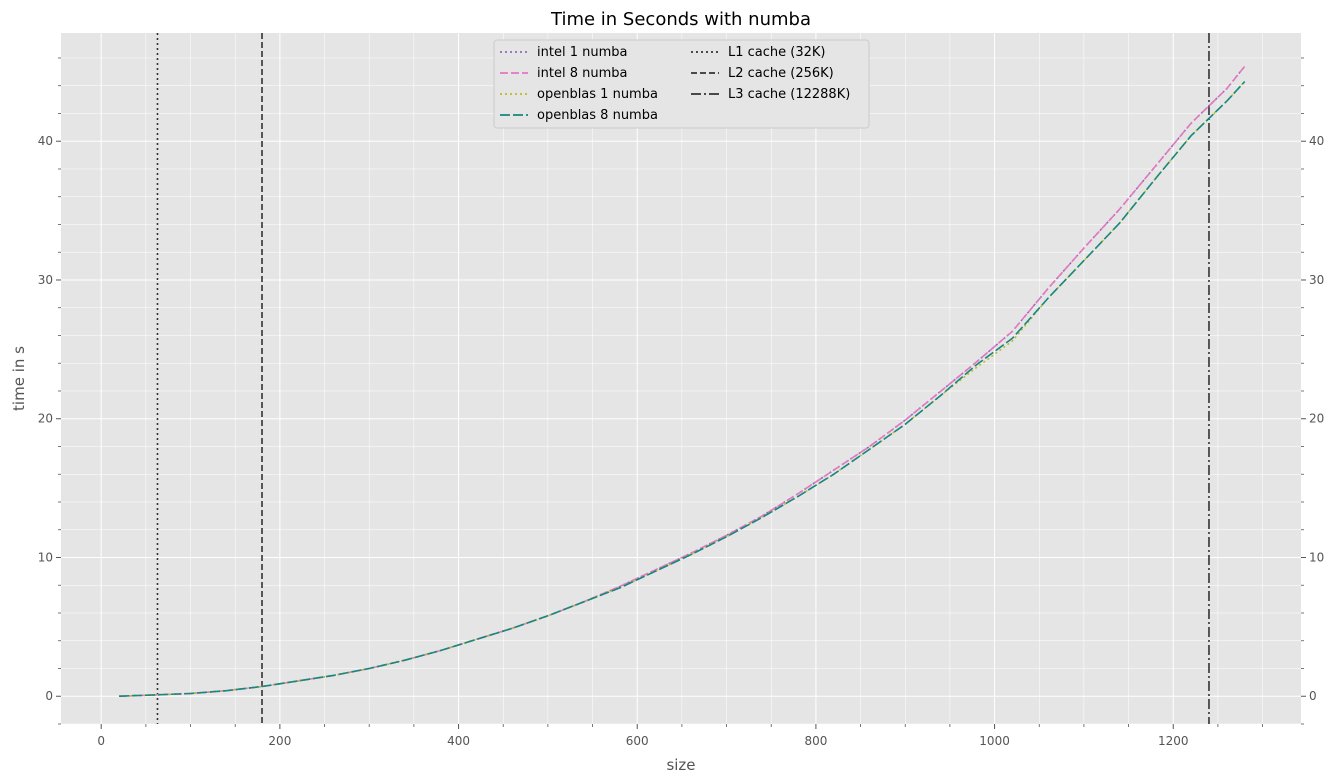 The width and height of the screenshot is (1338, 783). I want to click on chart-title: Time in Seconds with numba, so click(680, 19).